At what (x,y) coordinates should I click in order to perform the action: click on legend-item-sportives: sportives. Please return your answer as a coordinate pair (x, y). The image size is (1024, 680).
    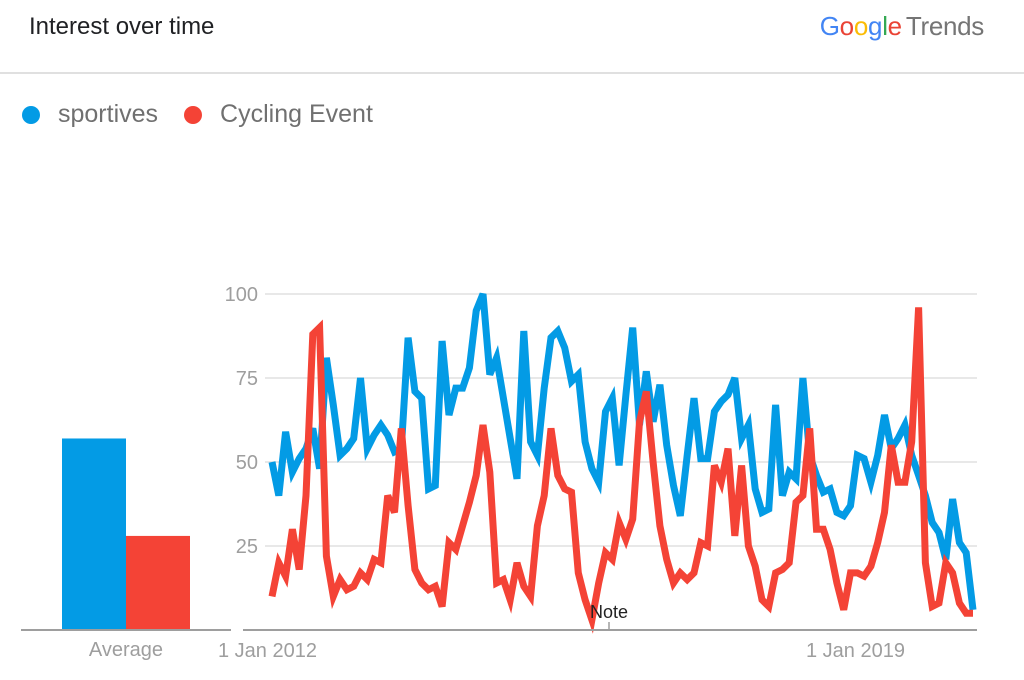
    Looking at the image, I should click on (90, 114).